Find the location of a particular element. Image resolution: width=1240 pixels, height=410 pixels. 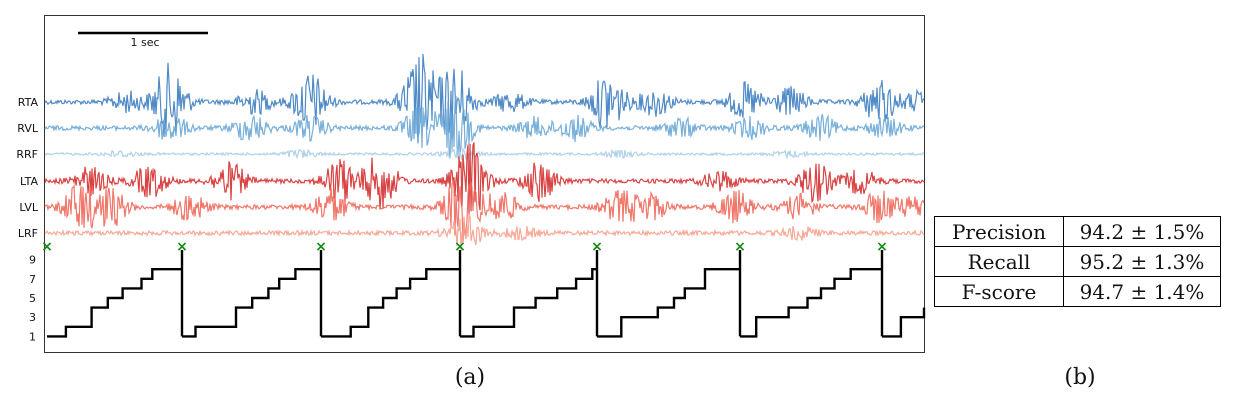

table-row: F-score 94.7 ± 1.4% is located at coordinates (1077, 291).